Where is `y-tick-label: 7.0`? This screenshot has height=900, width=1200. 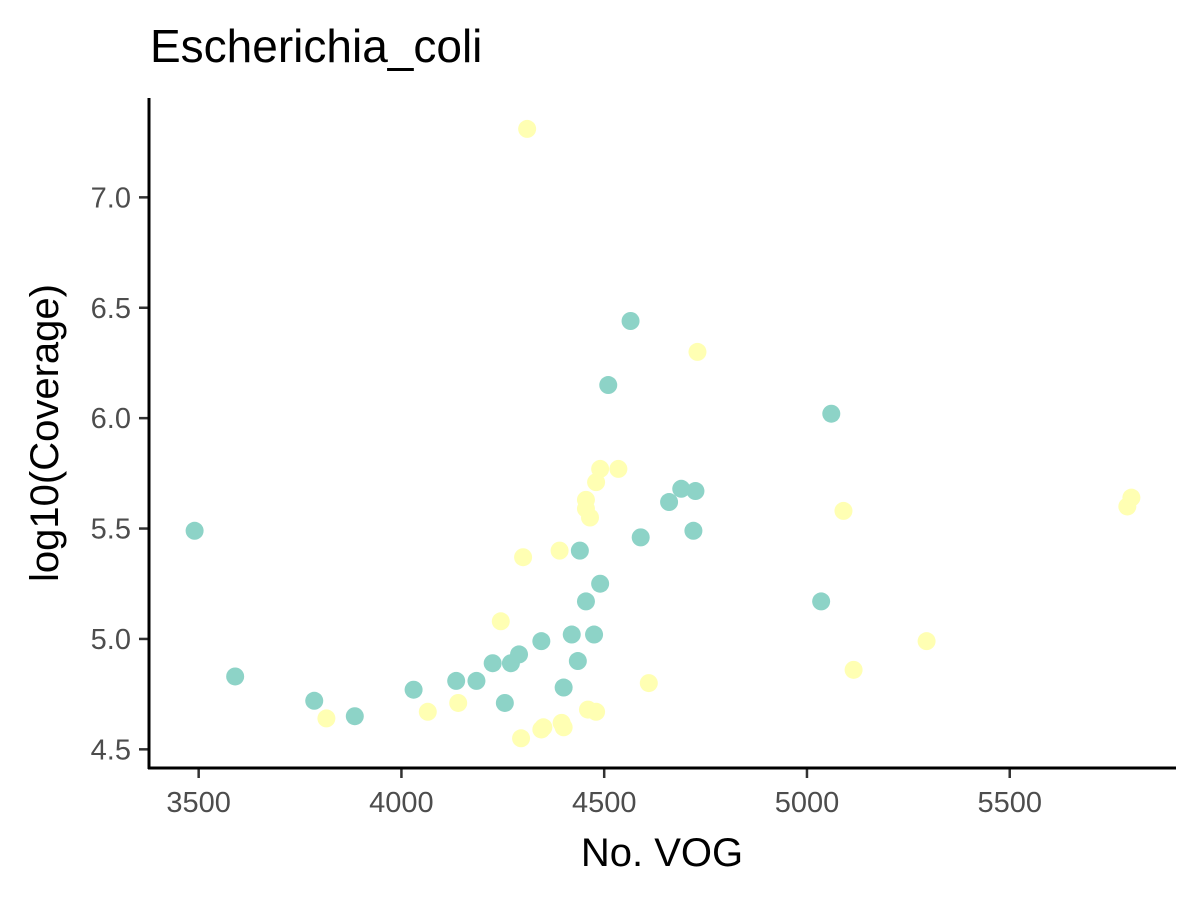 y-tick-label: 7.0 is located at coordinates (111, 198).